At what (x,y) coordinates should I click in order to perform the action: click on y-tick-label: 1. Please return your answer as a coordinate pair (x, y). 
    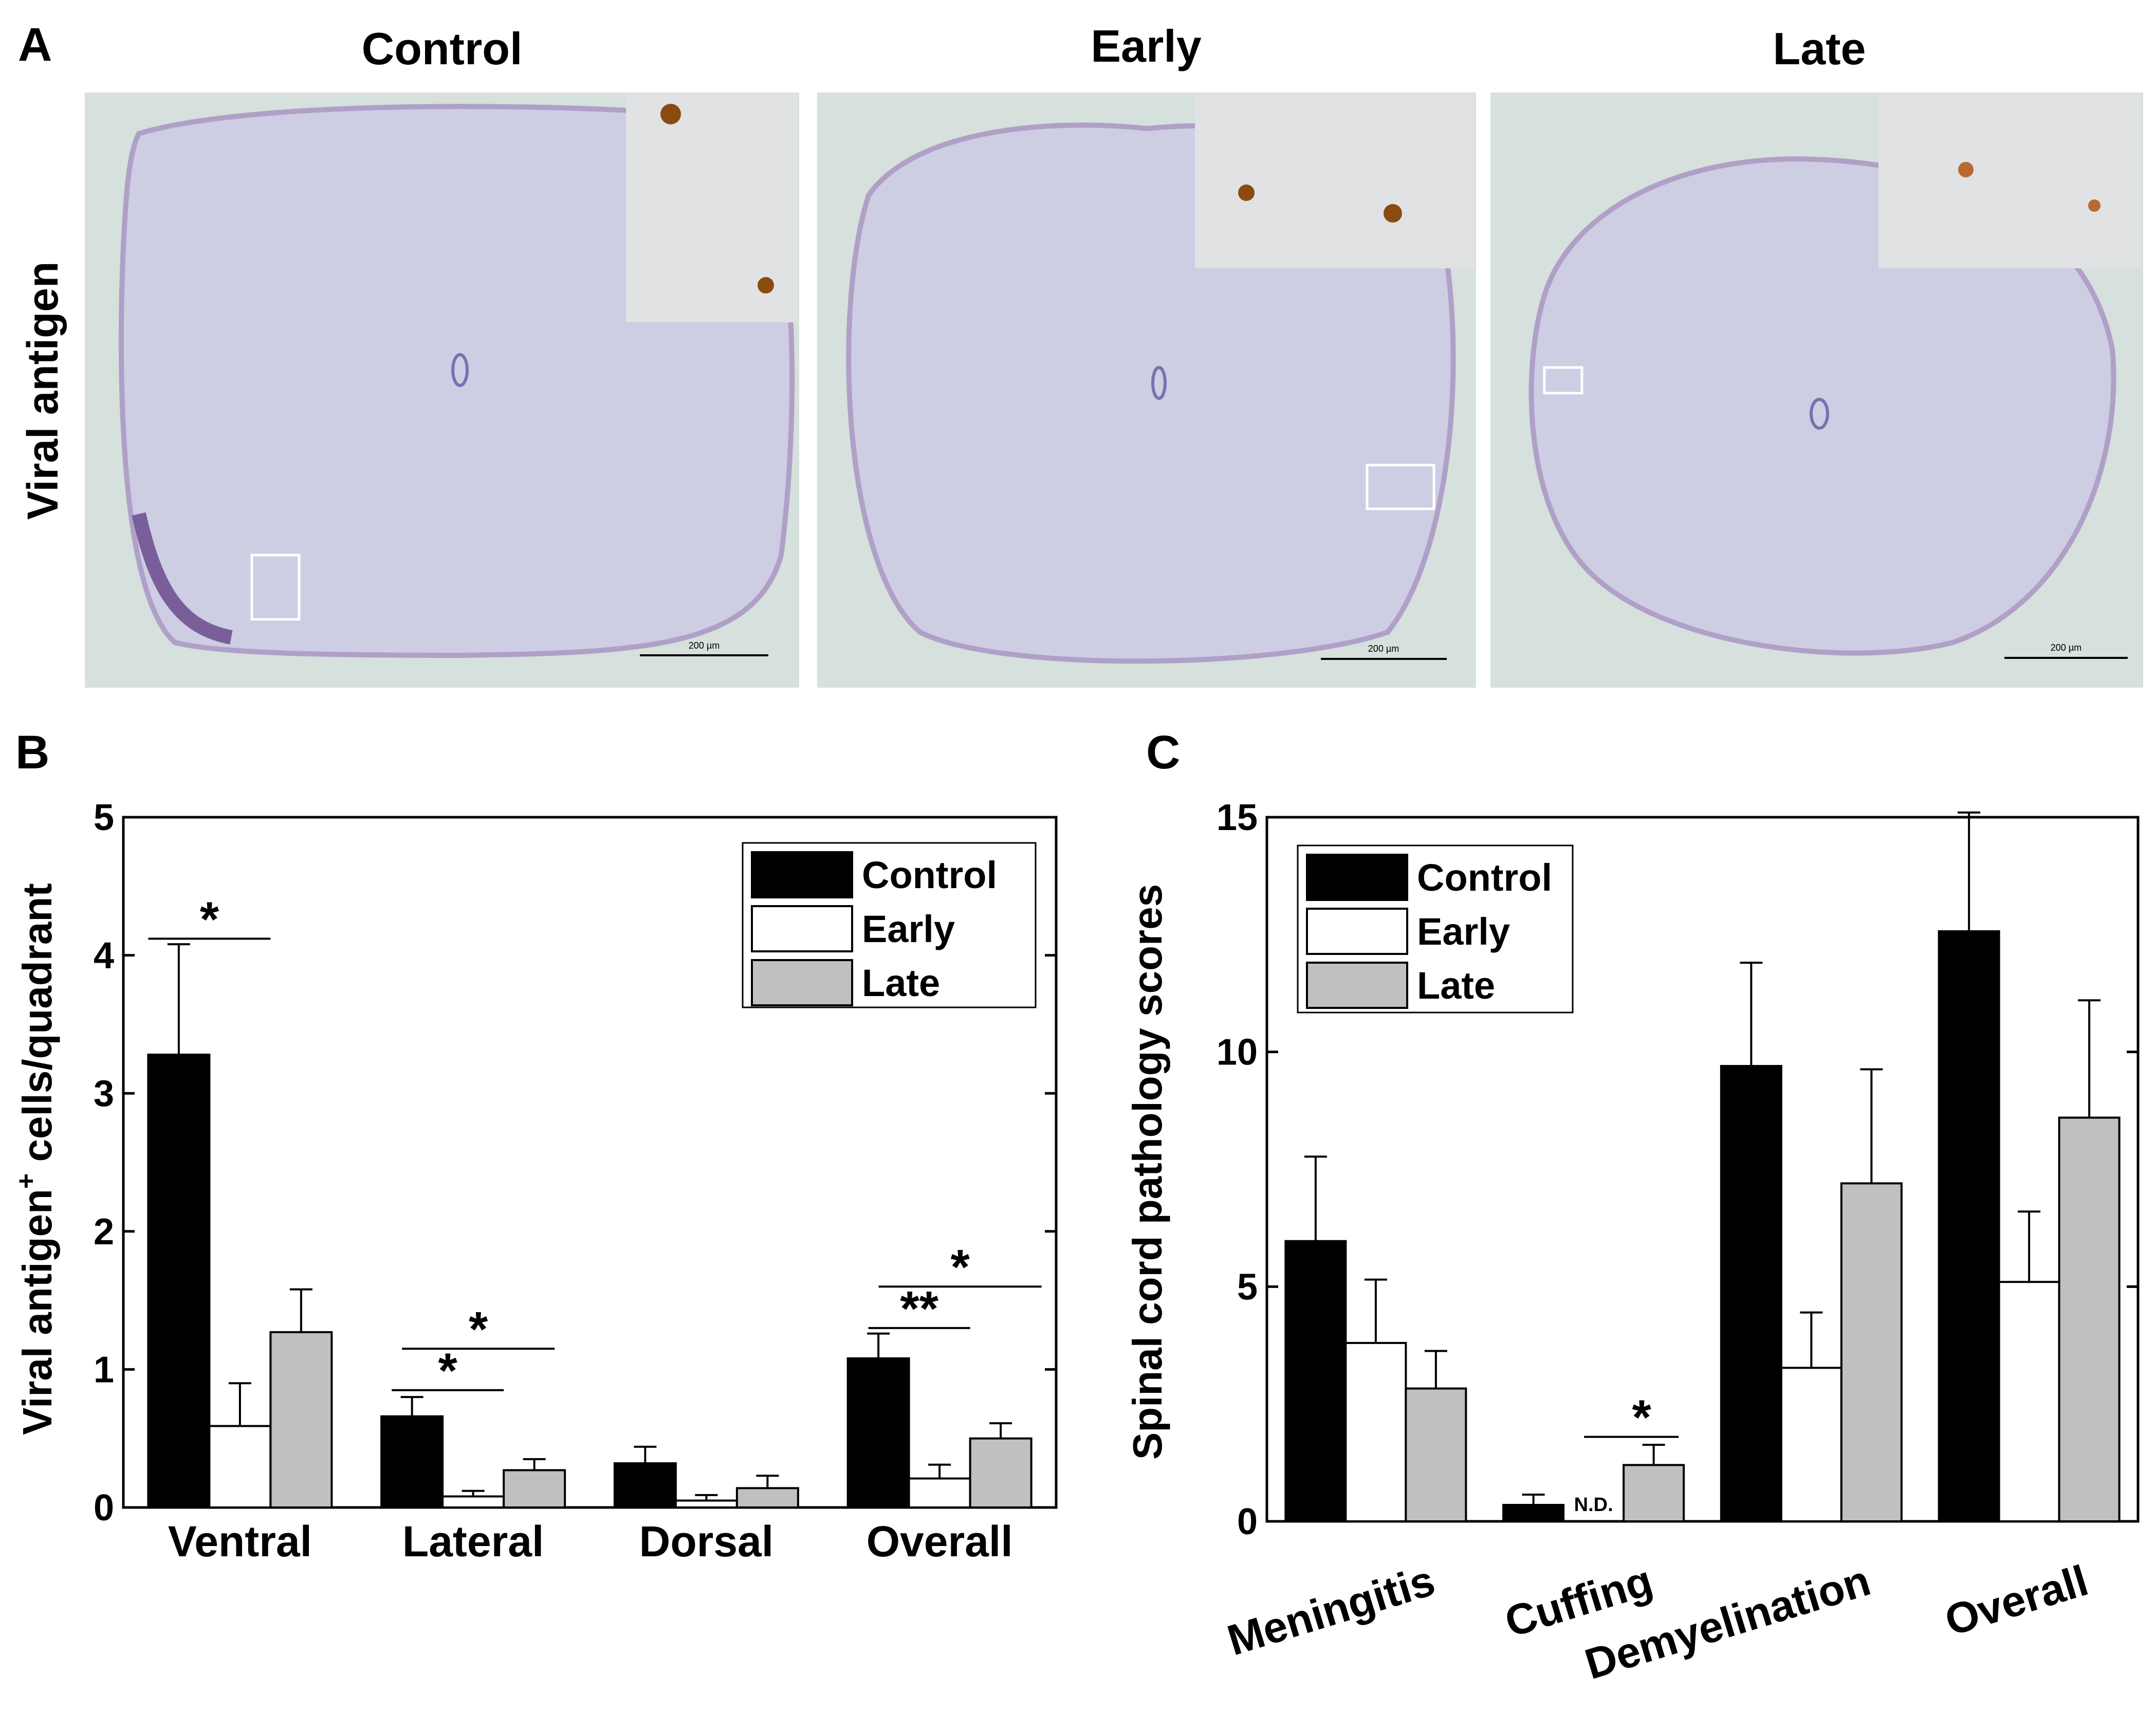
    Looking at the image, I should click on (104, 1369).